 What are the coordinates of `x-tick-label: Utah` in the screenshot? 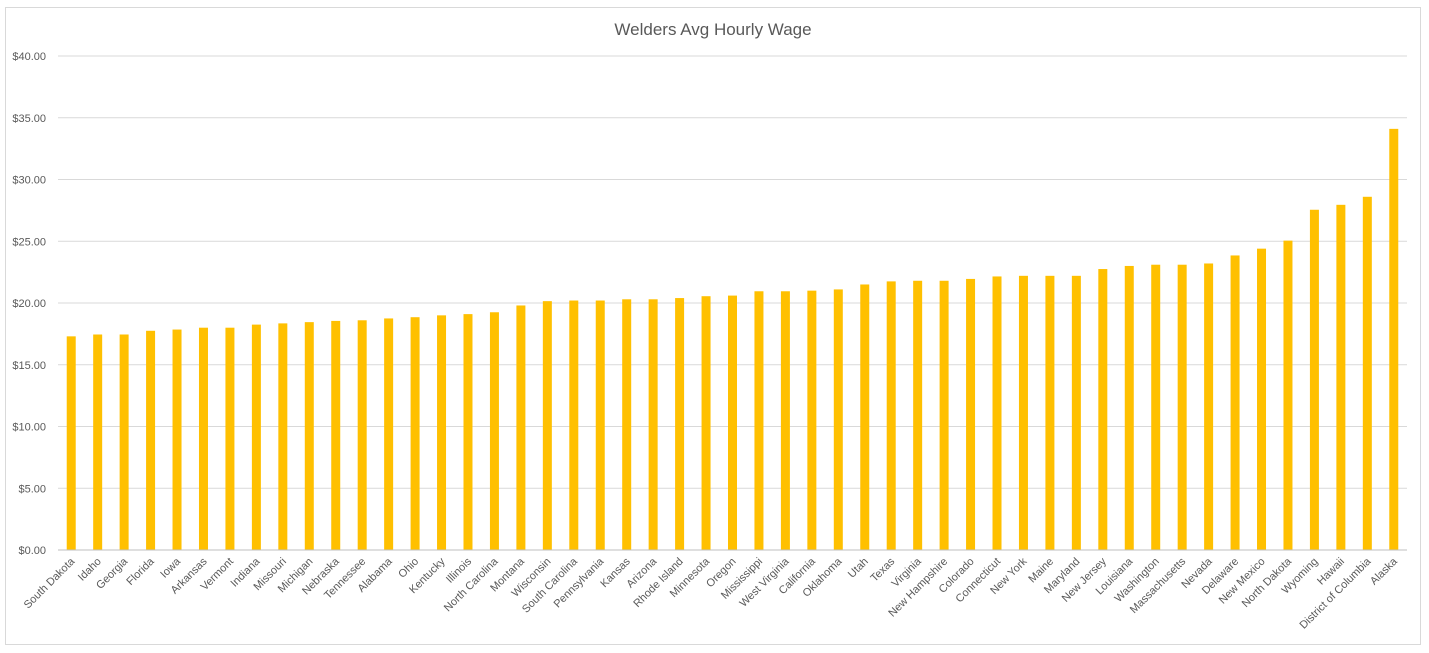 It's located at (858, 568).